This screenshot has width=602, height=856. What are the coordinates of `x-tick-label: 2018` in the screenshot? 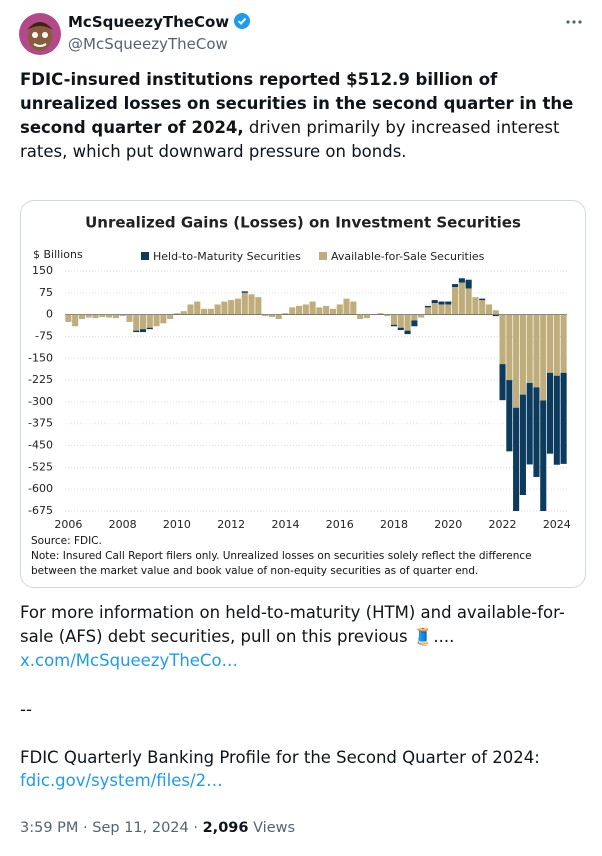 It's located at (394, 524).